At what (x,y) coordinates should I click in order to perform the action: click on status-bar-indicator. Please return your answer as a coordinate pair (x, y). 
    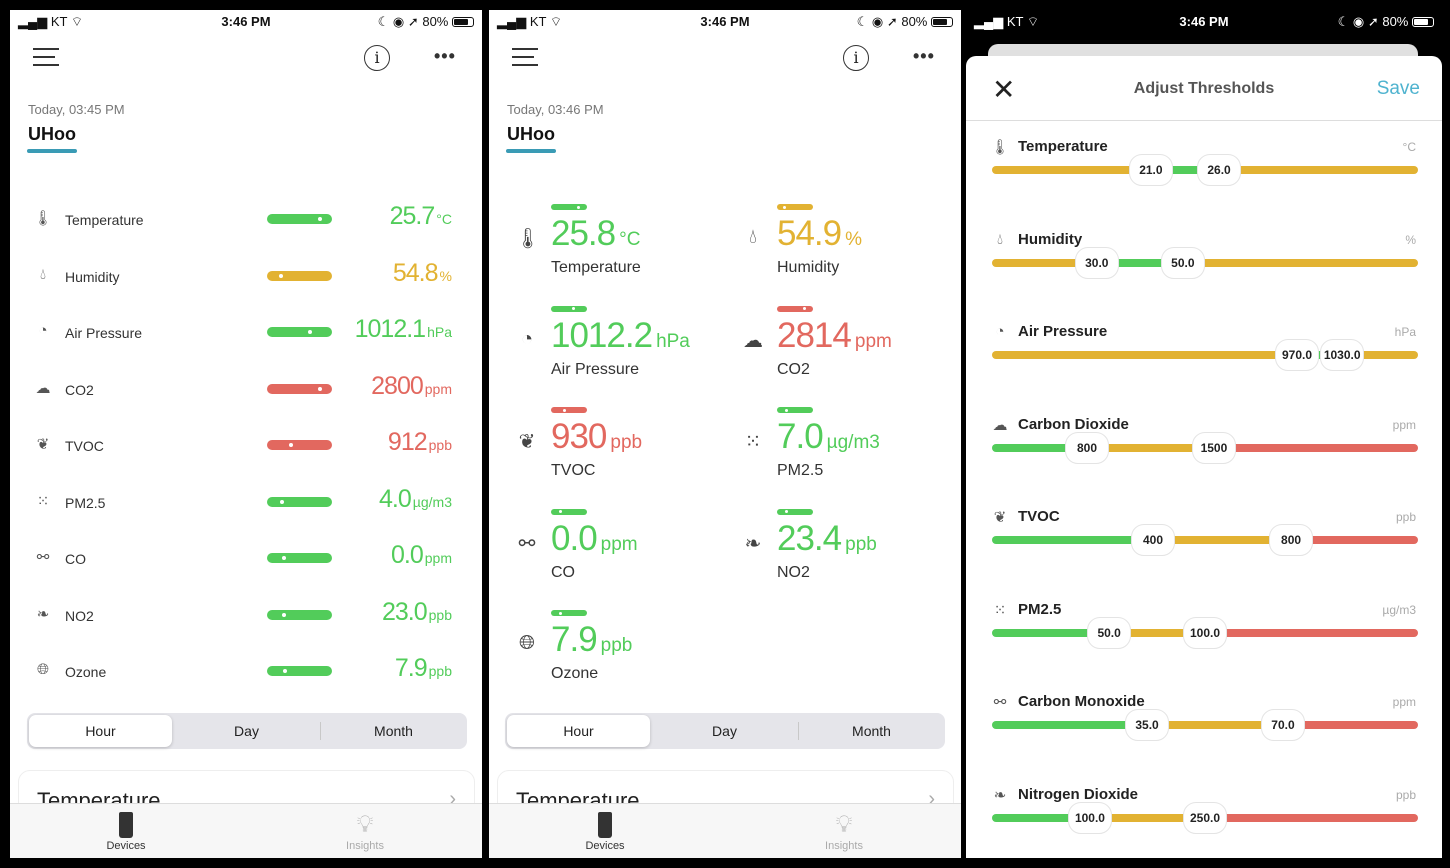
    Looking at the image, I should click on (795, 511).